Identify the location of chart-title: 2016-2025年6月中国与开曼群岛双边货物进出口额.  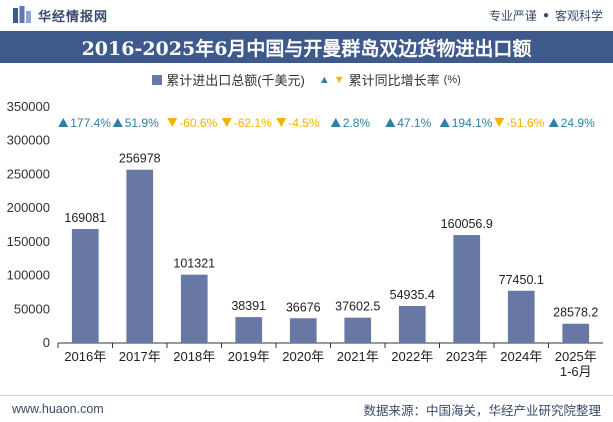
(306, 47).